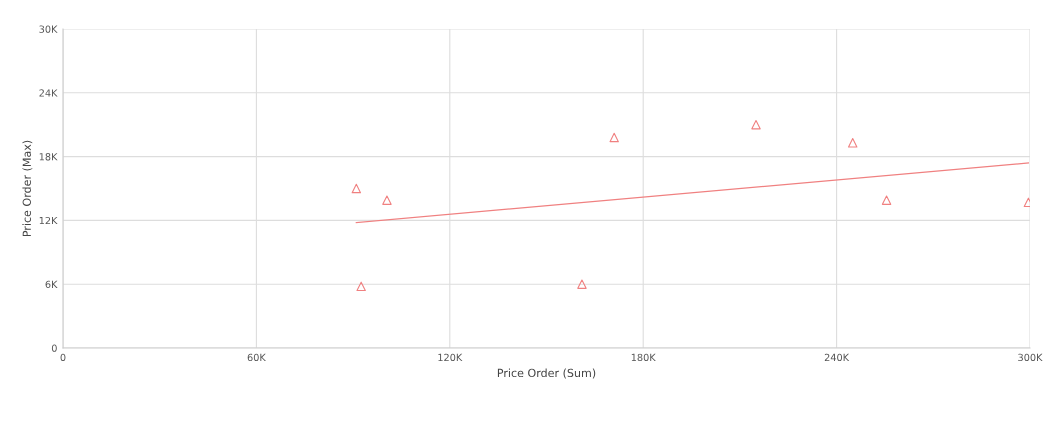  I want to click on y-tick-label: 18K, so click(48, 157).